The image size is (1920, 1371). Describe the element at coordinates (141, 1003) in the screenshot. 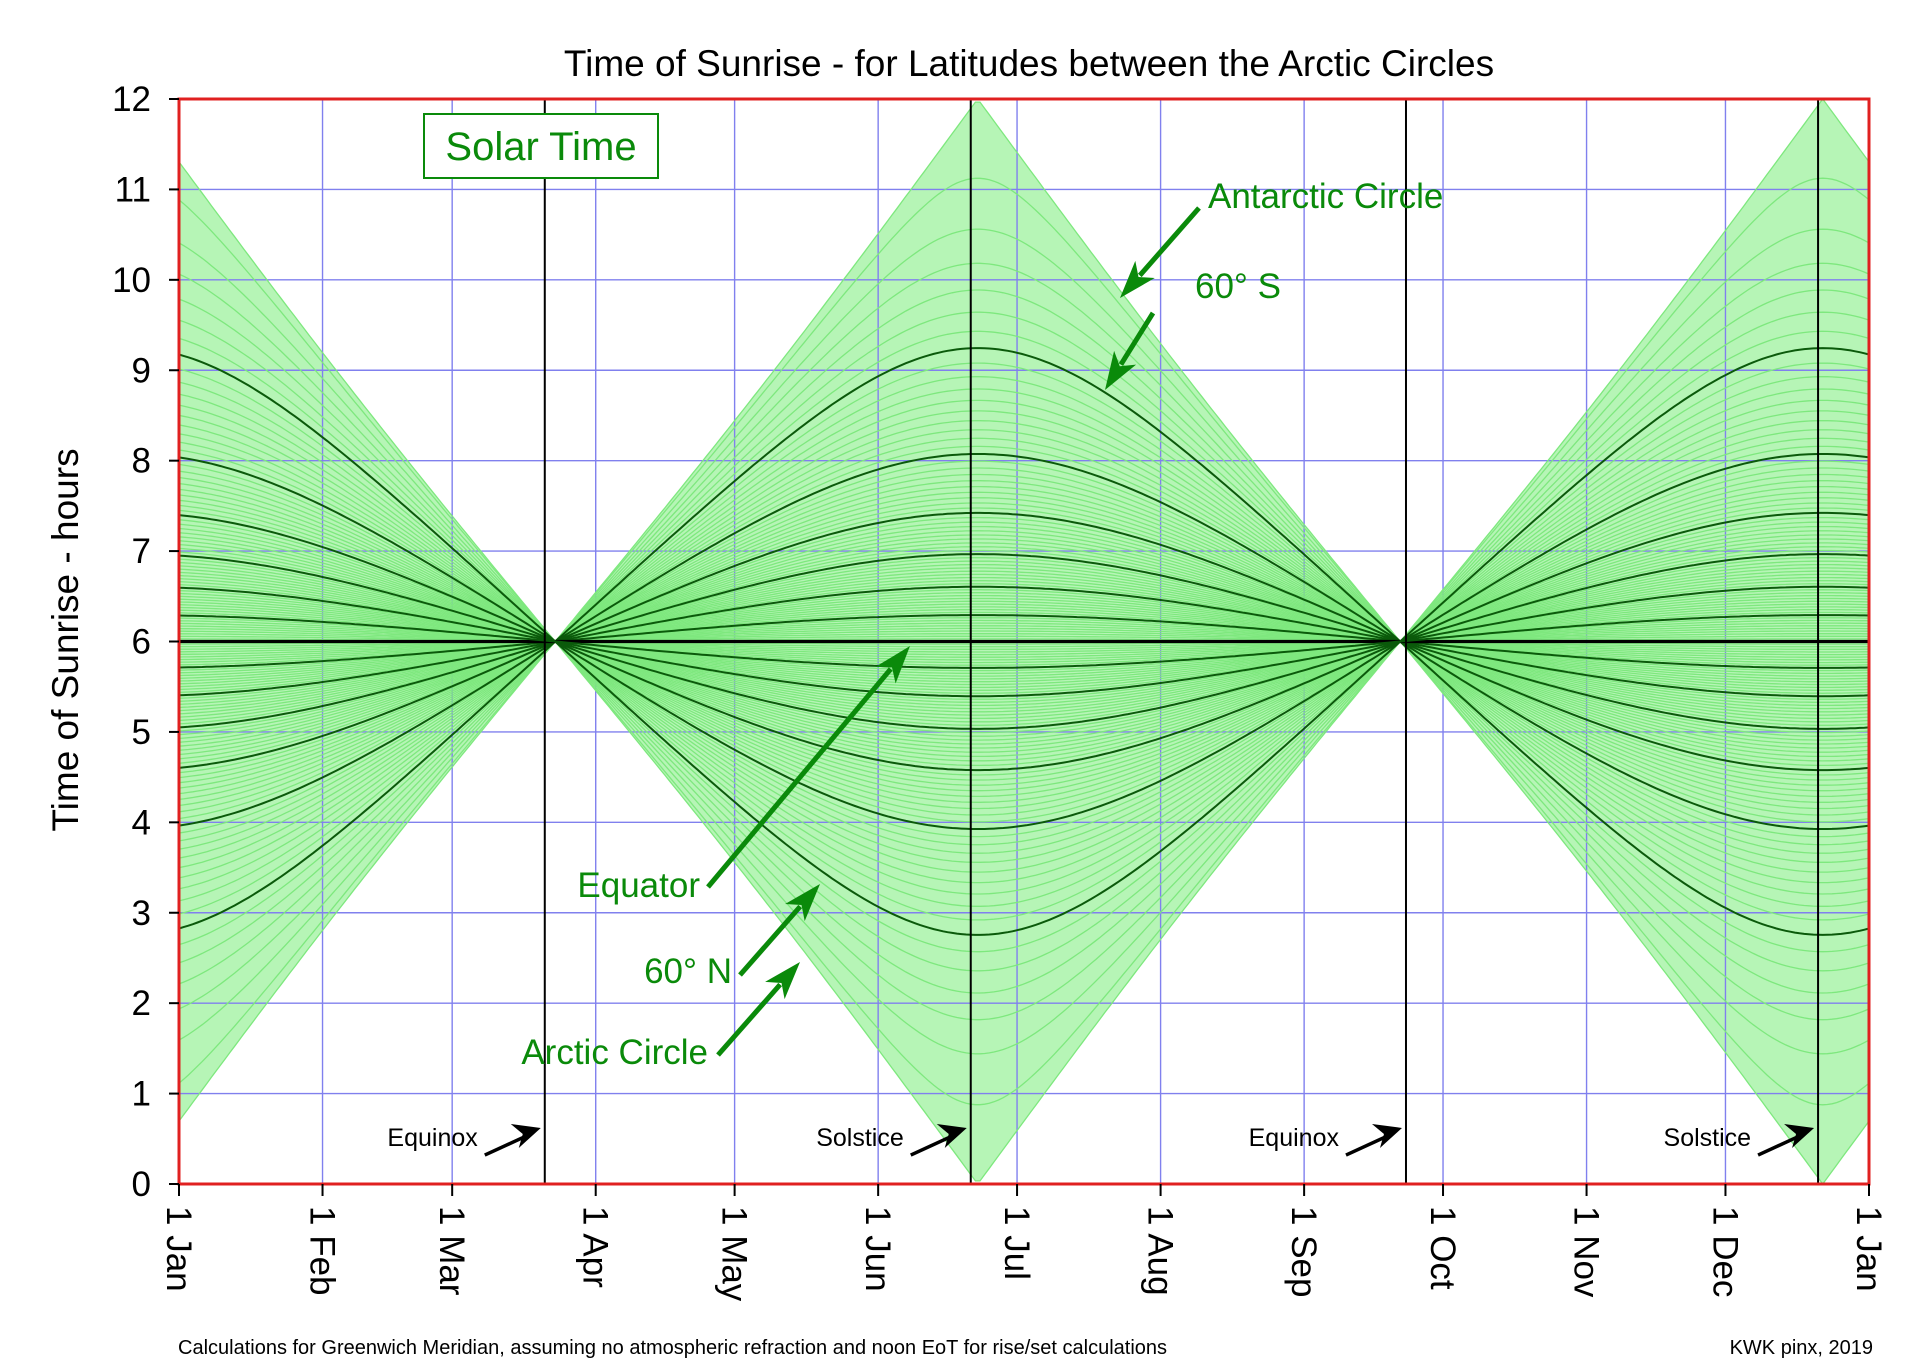

I see `y-tick-label: 2` at that location.